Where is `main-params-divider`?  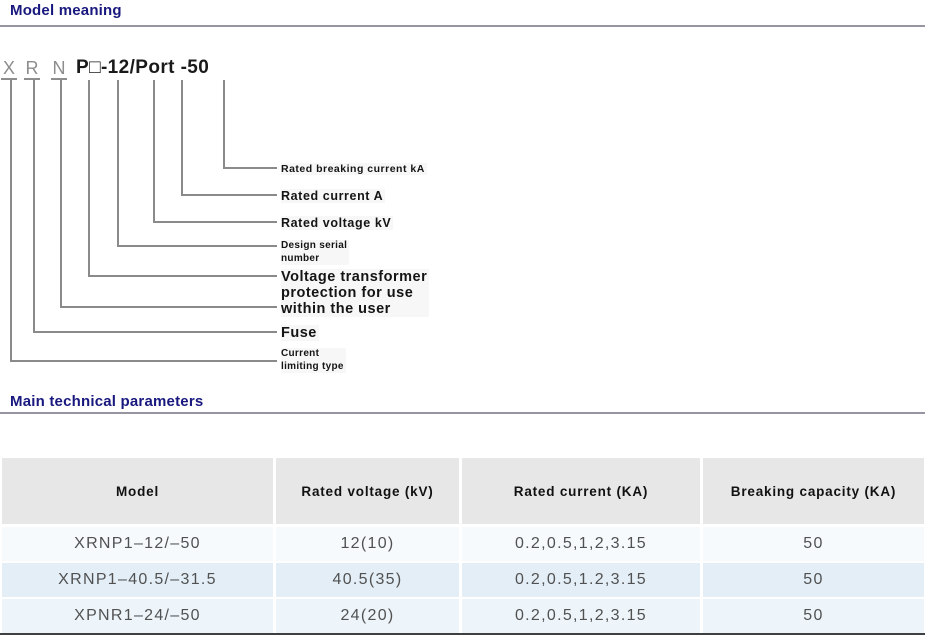
main-params-divider is located at coordinates (462, 413).